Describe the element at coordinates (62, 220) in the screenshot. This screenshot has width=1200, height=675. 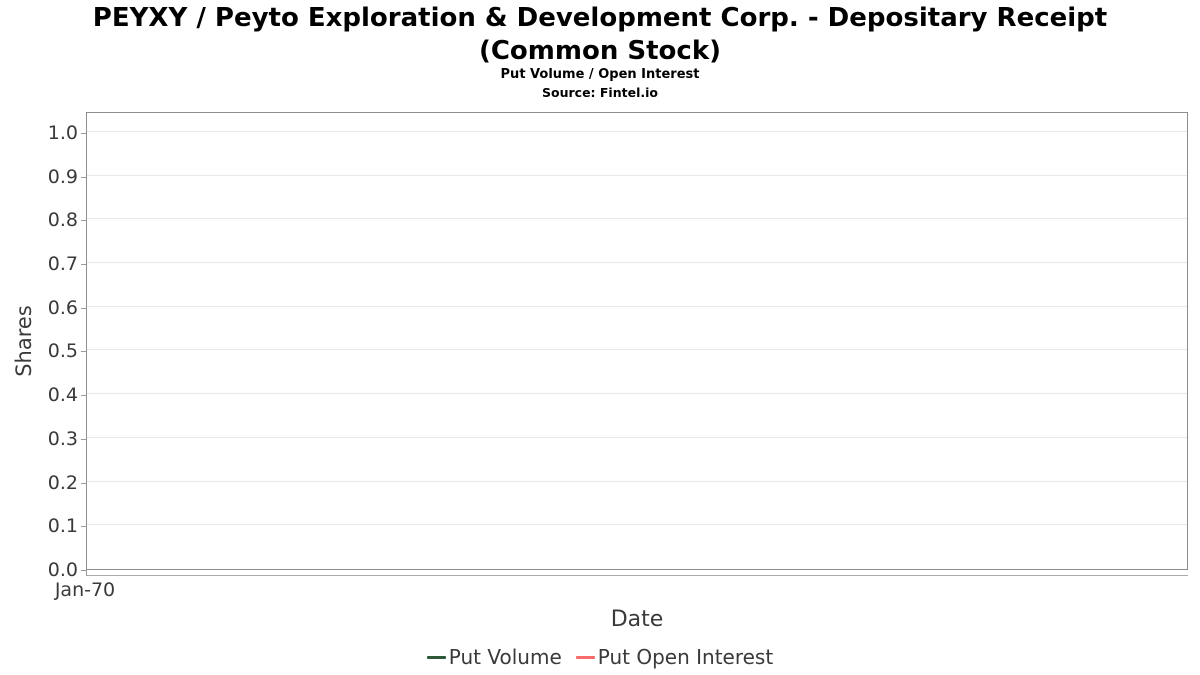
I see `y-tick-label: 0.8` at that location.